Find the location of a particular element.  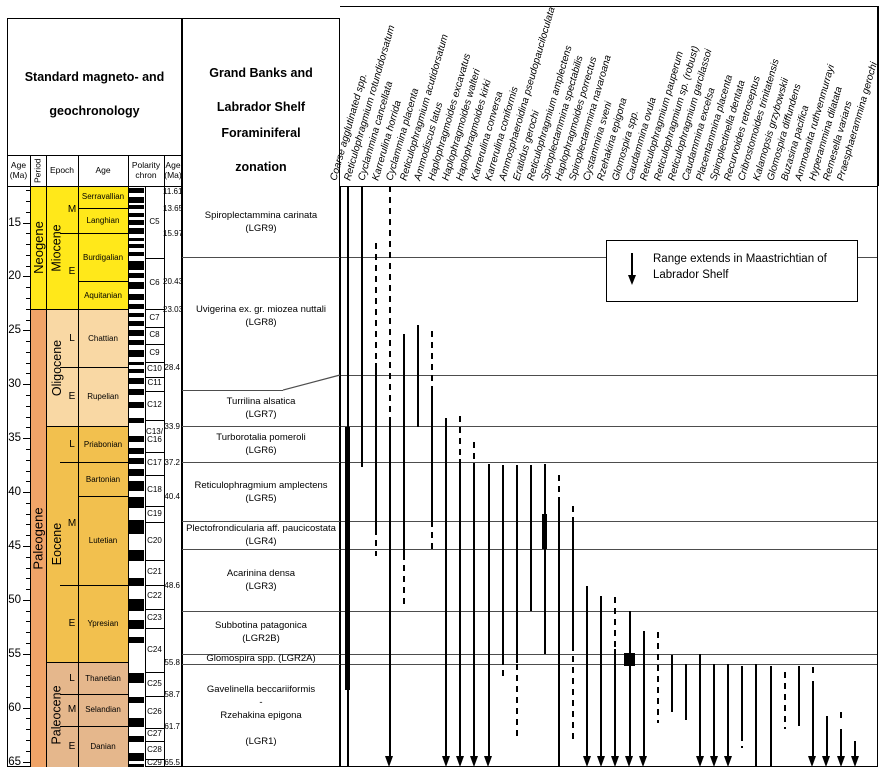

stage-cell: Chattian is located at coordinates (103, 338).